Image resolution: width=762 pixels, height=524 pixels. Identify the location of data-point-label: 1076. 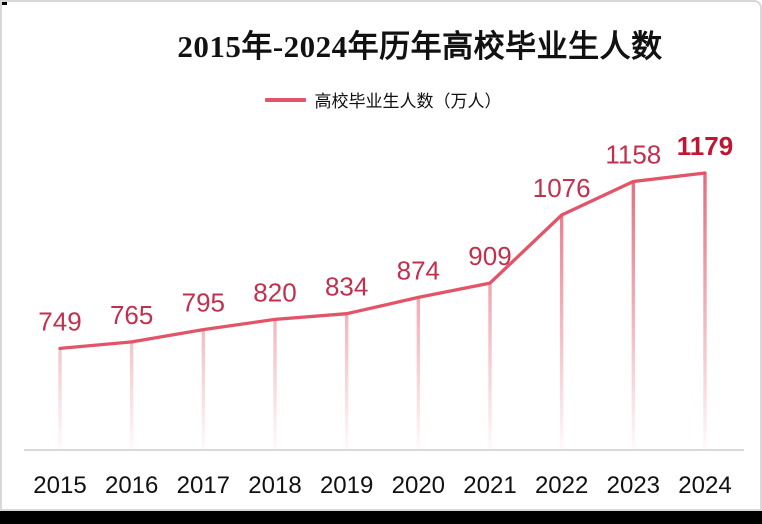
(562, 188).